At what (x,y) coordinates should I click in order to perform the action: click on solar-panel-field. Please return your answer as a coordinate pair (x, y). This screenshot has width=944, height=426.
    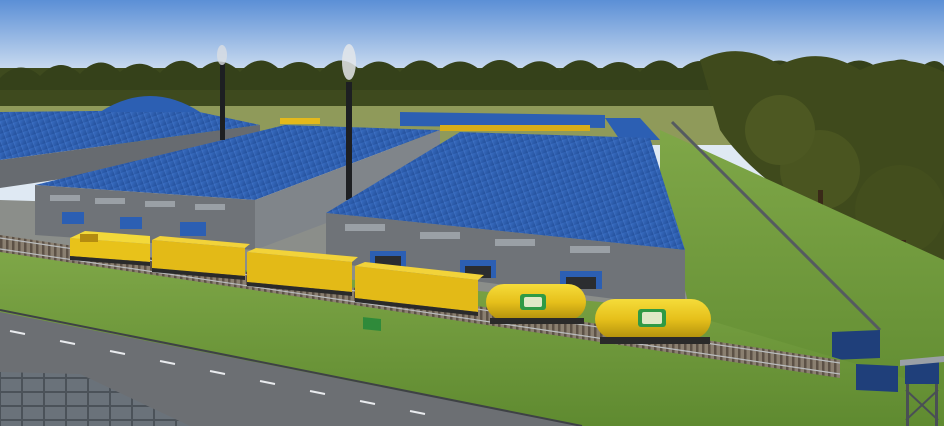
    Looking at the image, I should click on (95, 399).